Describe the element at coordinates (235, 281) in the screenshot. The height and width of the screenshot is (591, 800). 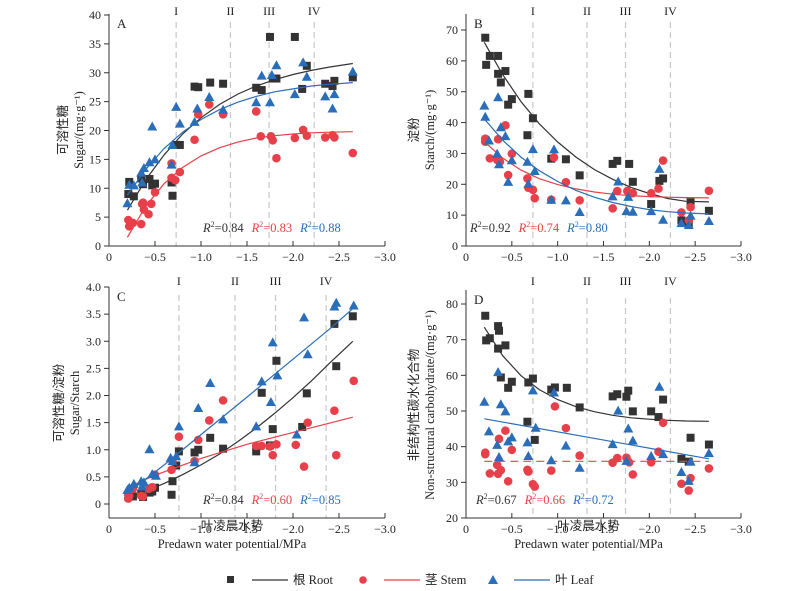
I see `stage-label: II` at that location.